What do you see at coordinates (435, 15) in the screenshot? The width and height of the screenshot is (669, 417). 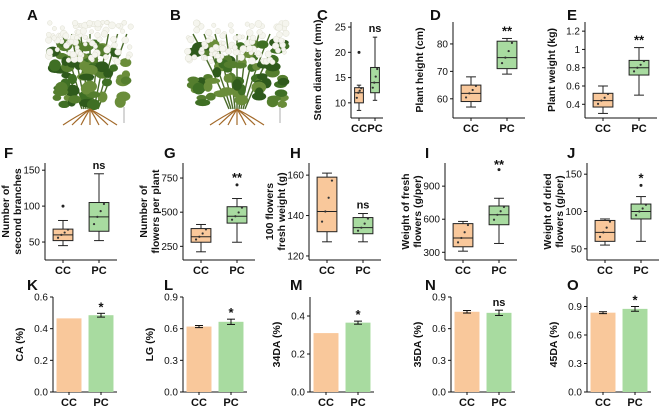 I see `panel-label-d: D` at bounding box center [435, 15].